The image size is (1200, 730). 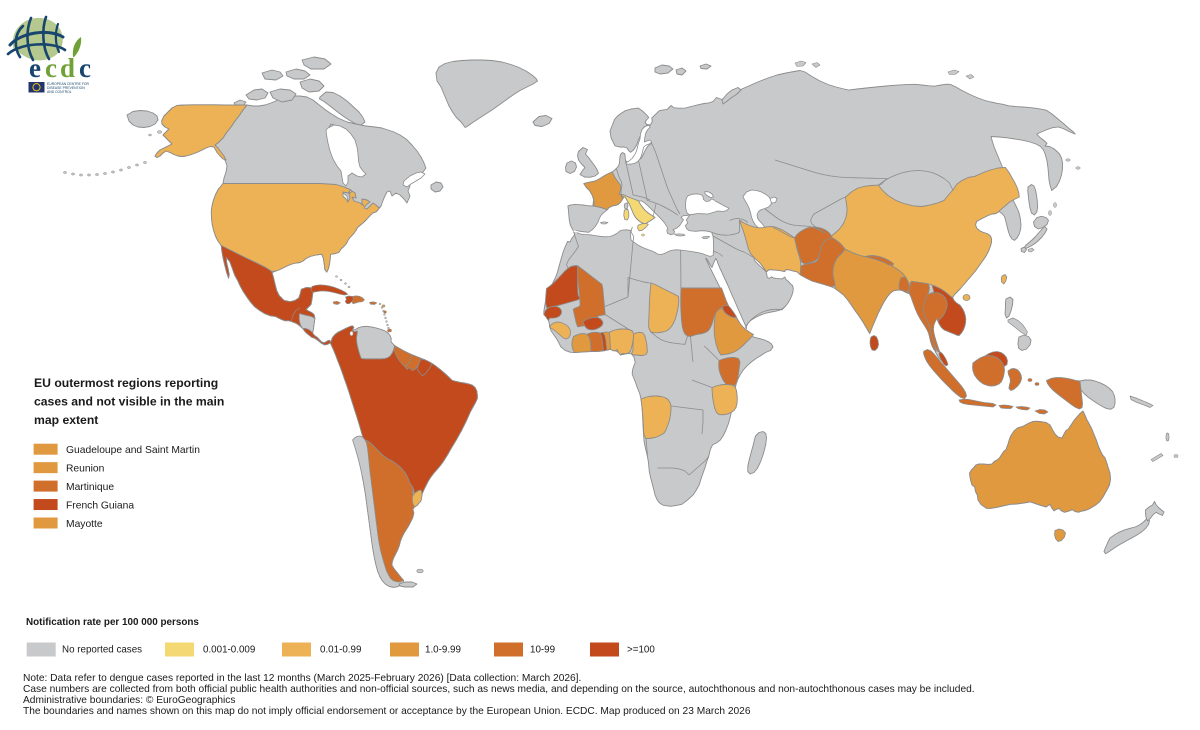 I want to click on svg-text:cases and not visible in the m: cases and not visible in the main, so click(x=129, y=402).